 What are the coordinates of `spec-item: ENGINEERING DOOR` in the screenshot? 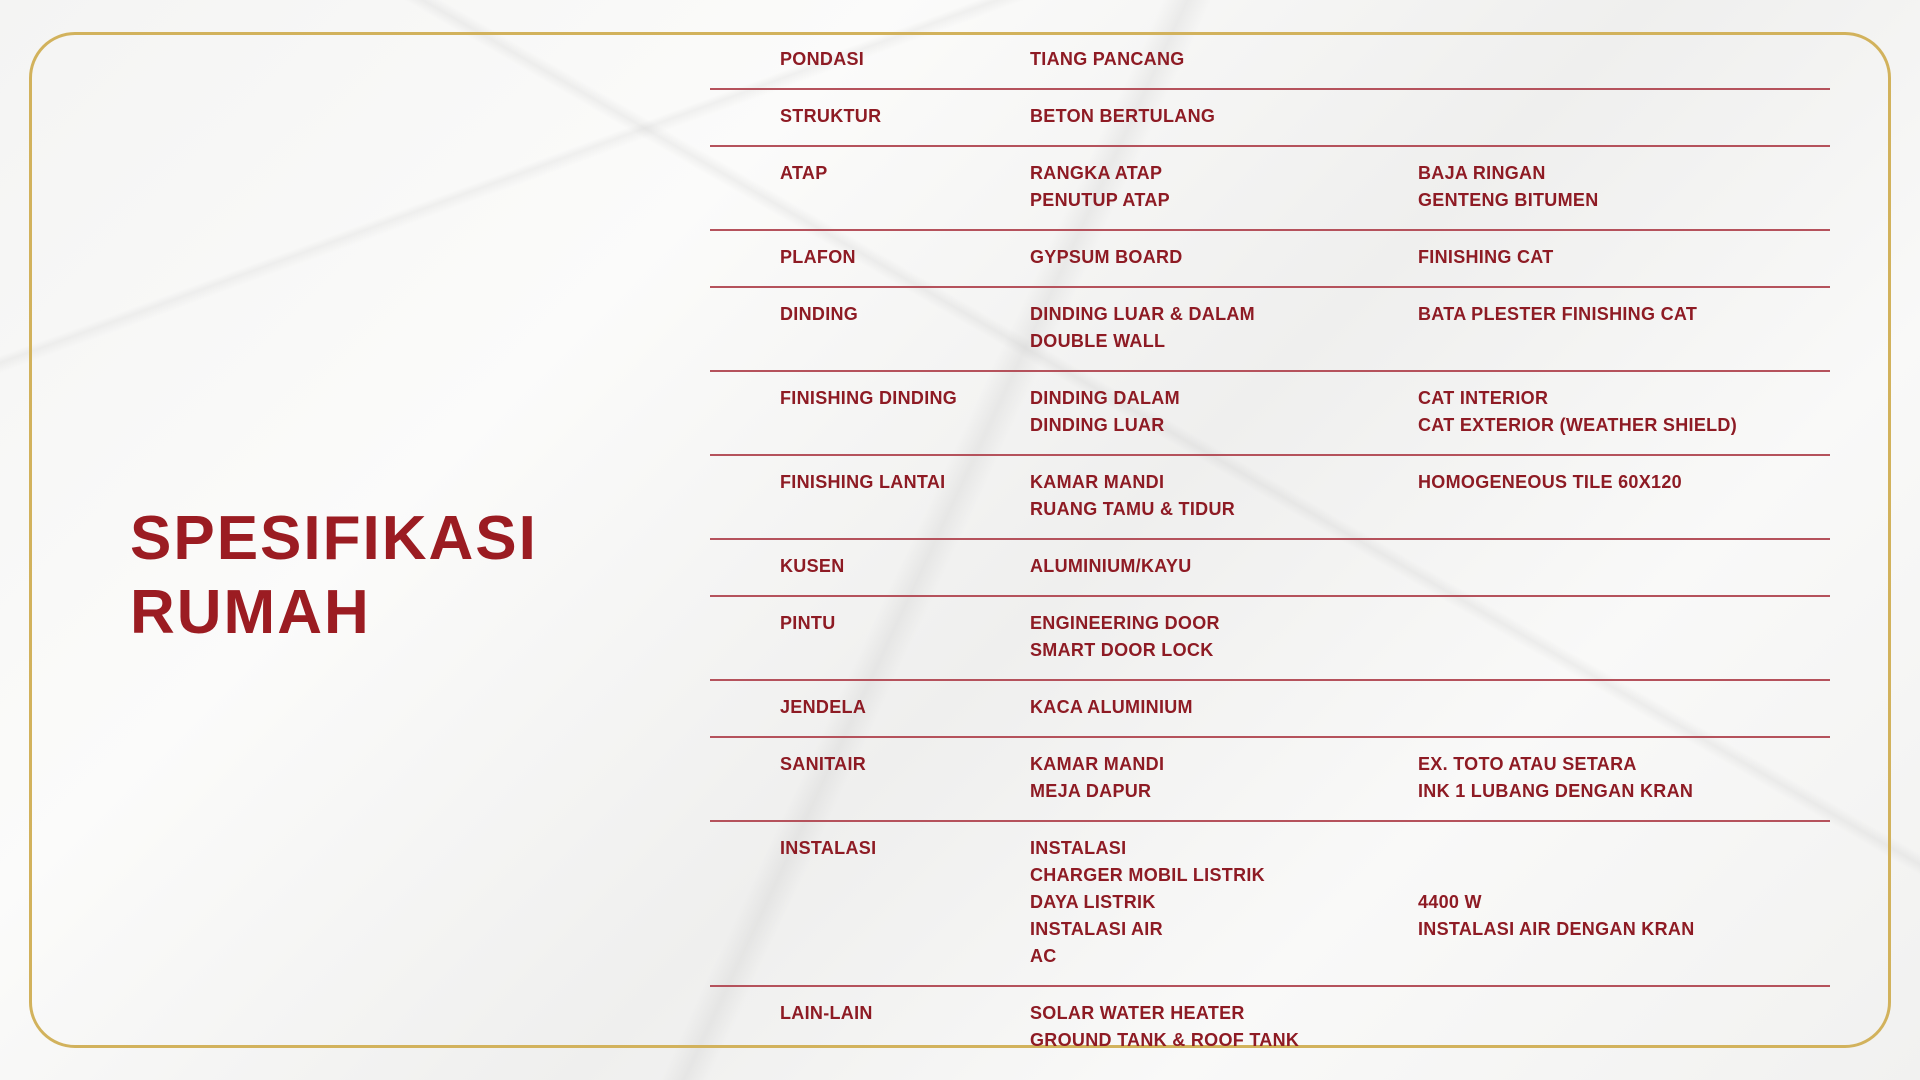 It's located at (1125, 623).